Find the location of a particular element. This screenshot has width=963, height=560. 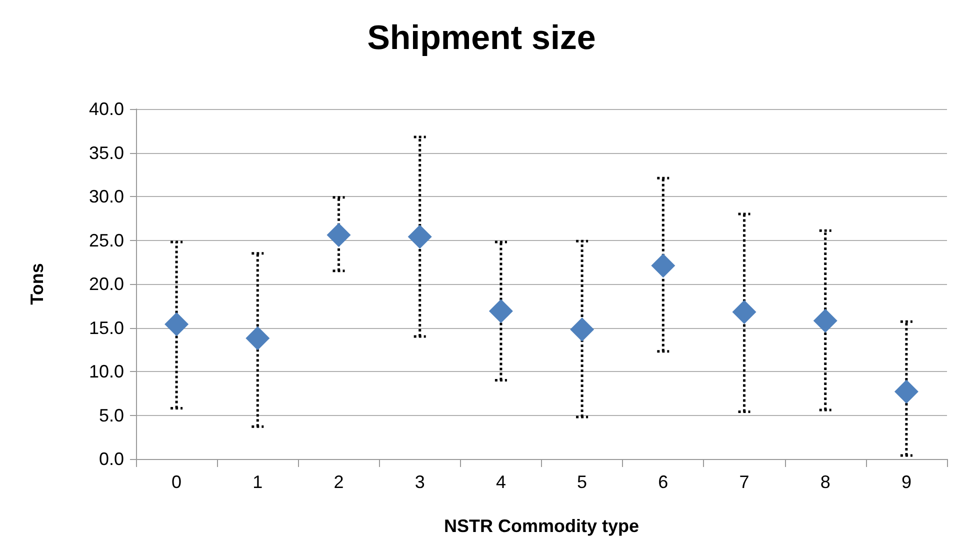

x-tick-label: 2 is located at coordinates (339, 482).